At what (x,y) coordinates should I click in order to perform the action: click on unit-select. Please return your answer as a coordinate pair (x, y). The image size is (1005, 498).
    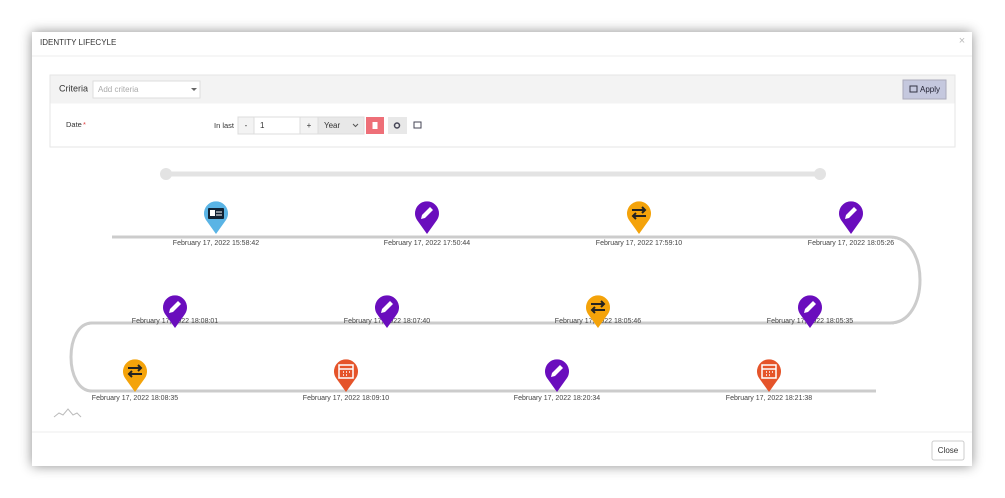
    Looking at the image, I should click on (341, 125).